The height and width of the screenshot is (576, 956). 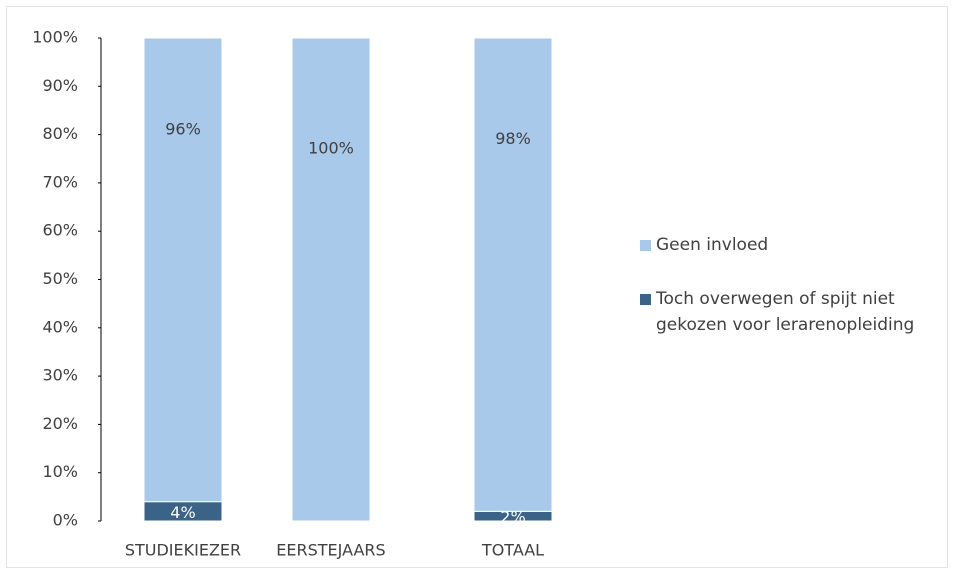 I want to click on x-tick-label: STUDIEKIEZER, so click(x=183, y=550).